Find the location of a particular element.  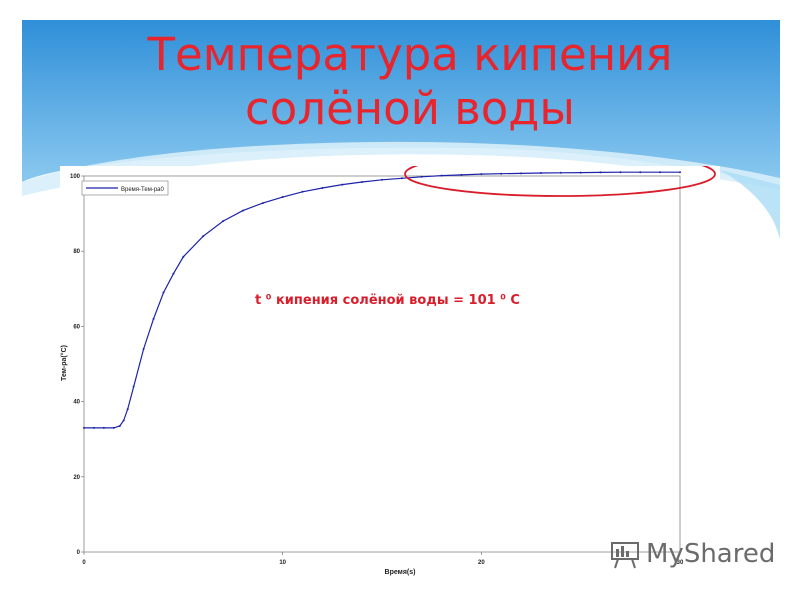

legend-label: Время-Тем-ра0 is located at coordinates (143, 190).